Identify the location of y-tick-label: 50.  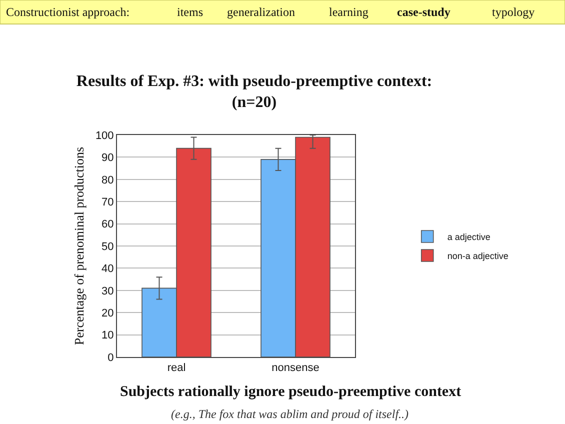
(108, 246).